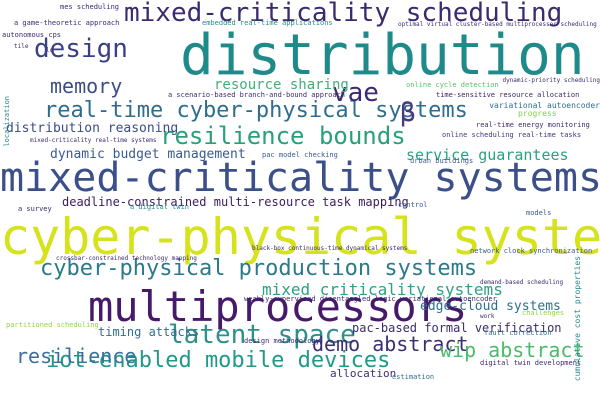 Image resolution: width=600 pixels, height=400 pixels. Describe the element at coordinates (262, 335) in the screenshot. I see `word: latent space` at that location.